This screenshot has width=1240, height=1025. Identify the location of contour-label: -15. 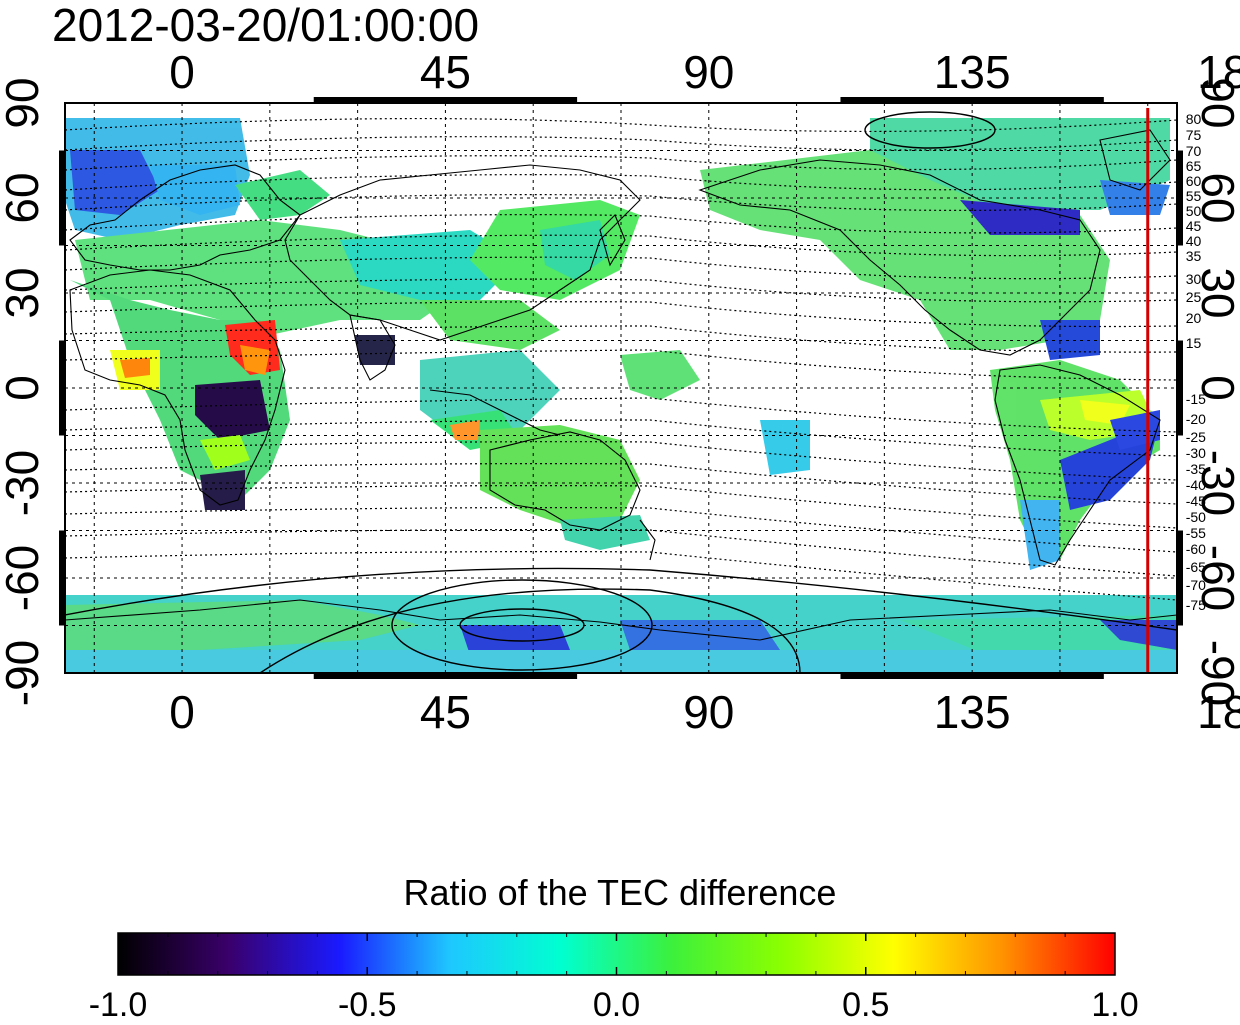
(1196, 399).